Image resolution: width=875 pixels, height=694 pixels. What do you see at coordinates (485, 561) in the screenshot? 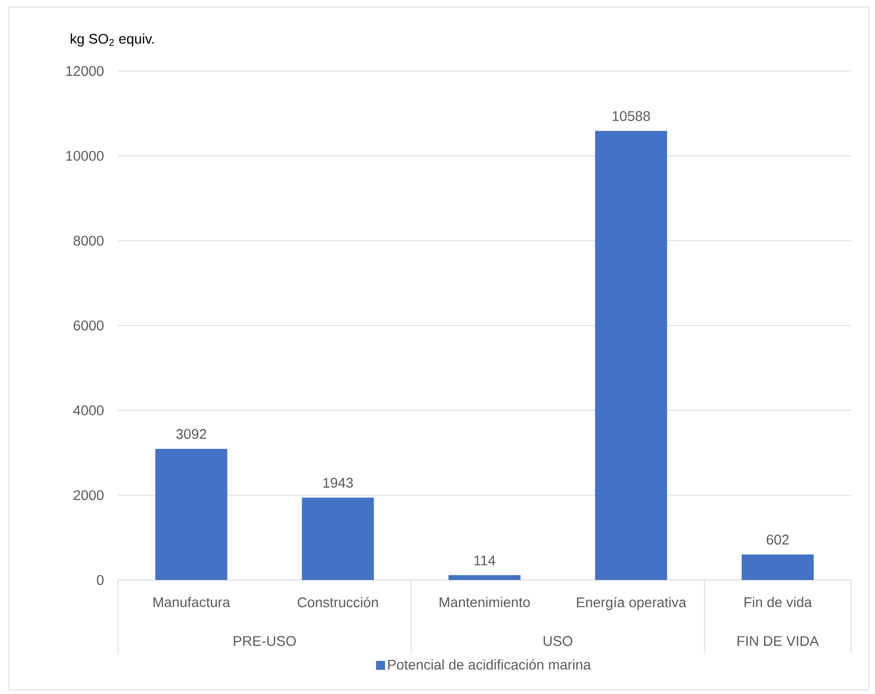
I see `data-label: 114` at bounding box center [485, 561].